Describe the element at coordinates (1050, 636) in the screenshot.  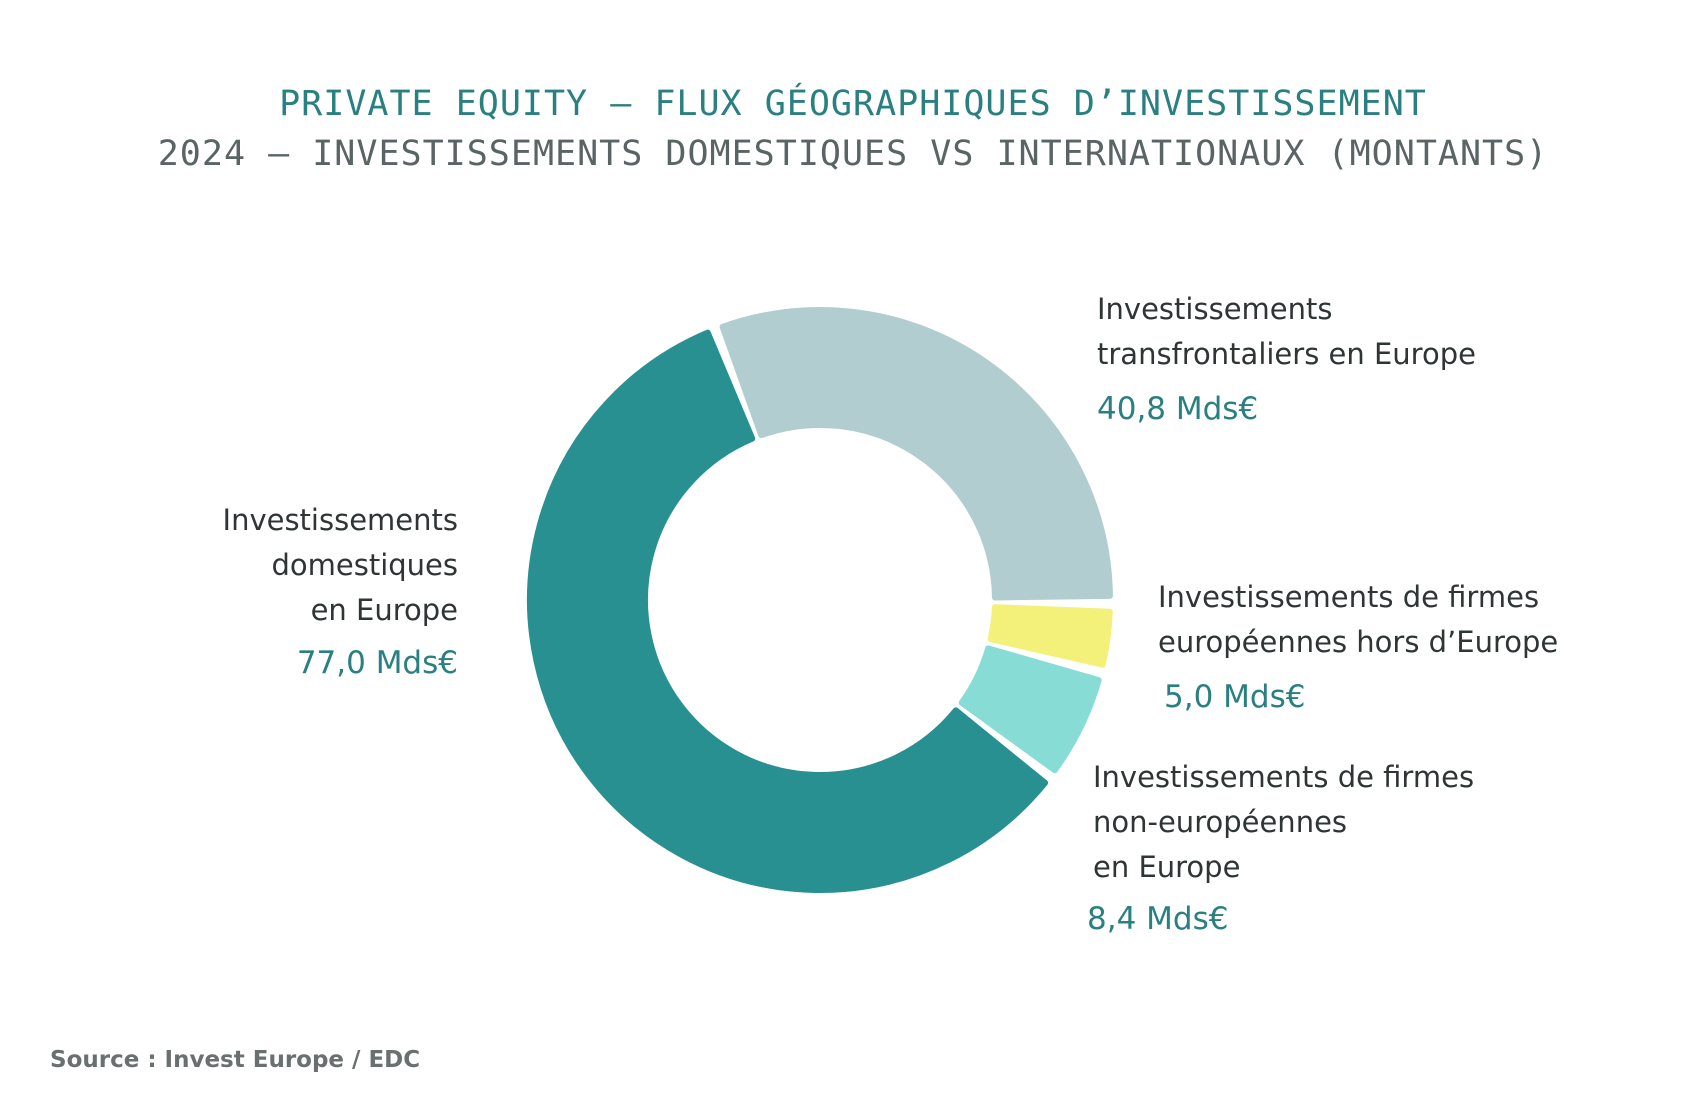
I see `slice-europeennes-hors-europe` at that location.